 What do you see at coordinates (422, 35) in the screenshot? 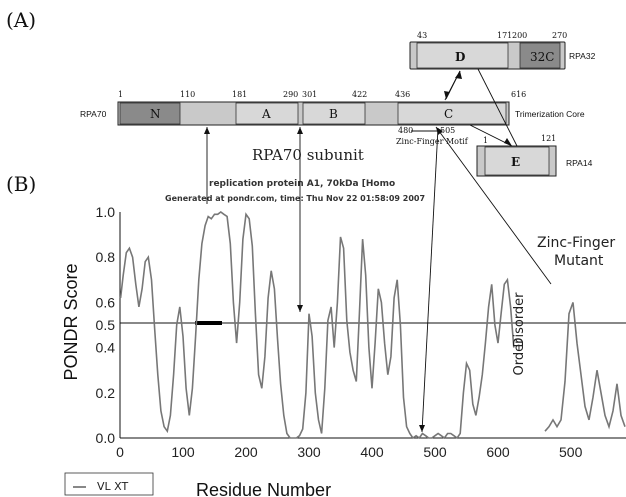
I see `rpa32-domain-d-start: 43` at bounding box center [422, 35].